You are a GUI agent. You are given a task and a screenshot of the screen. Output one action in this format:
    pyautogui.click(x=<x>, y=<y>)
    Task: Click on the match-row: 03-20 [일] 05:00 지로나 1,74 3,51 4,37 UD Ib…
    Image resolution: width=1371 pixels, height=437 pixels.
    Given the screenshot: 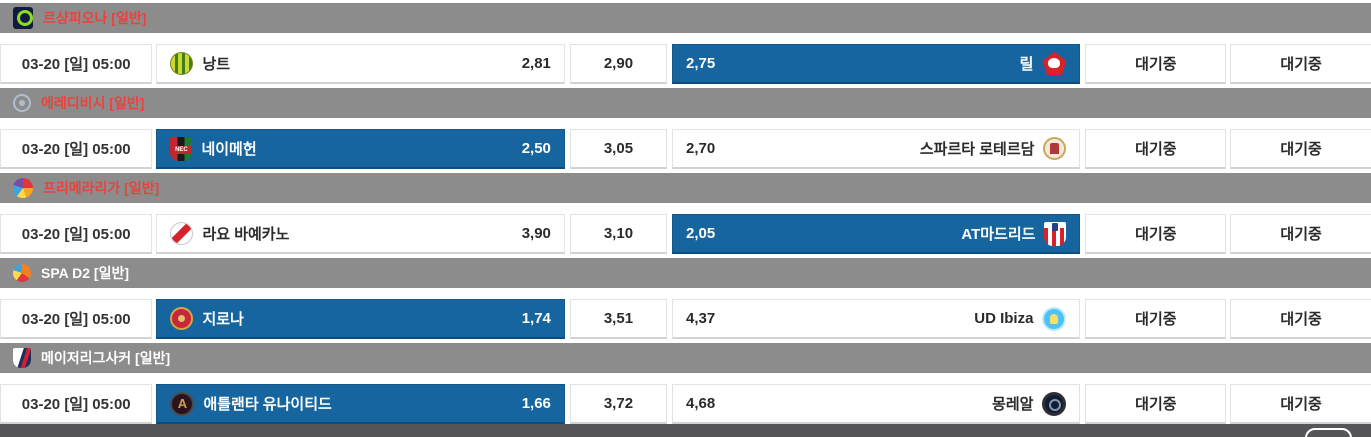 What is the action you would take?
    pyautogui.click(x=685, y=319)
    